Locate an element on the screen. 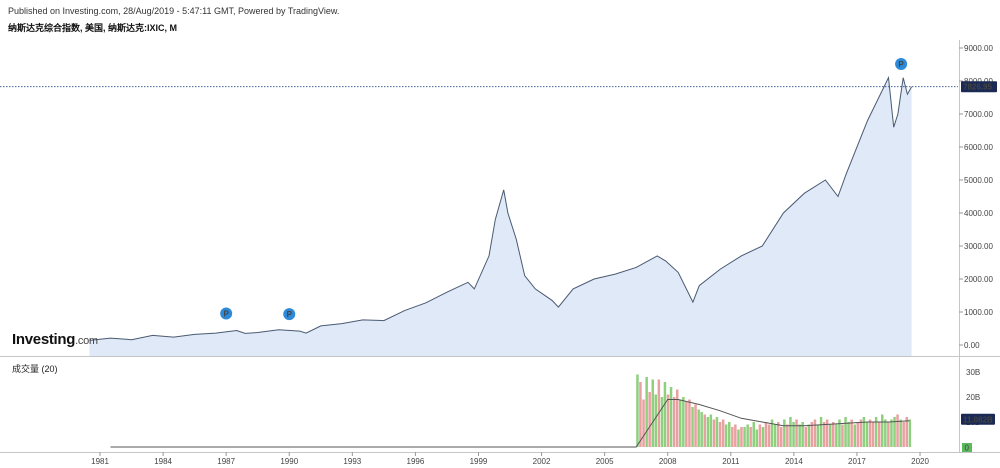 The height and width of the screenshot is (468, 1000). time-tick-label: 2020 is located at coordinates (920, 461).